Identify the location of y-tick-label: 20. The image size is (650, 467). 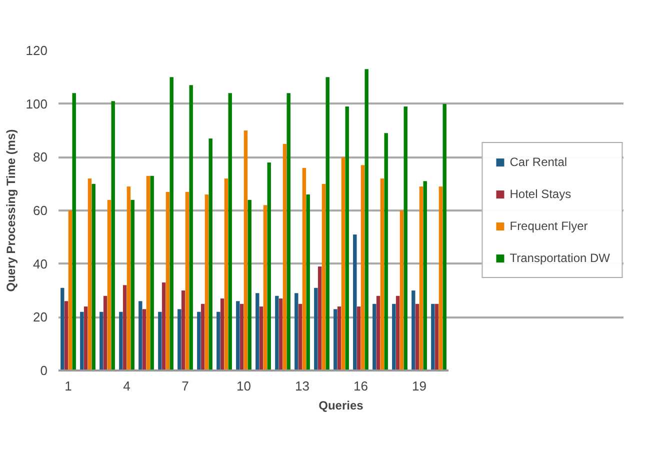
(40, 317).